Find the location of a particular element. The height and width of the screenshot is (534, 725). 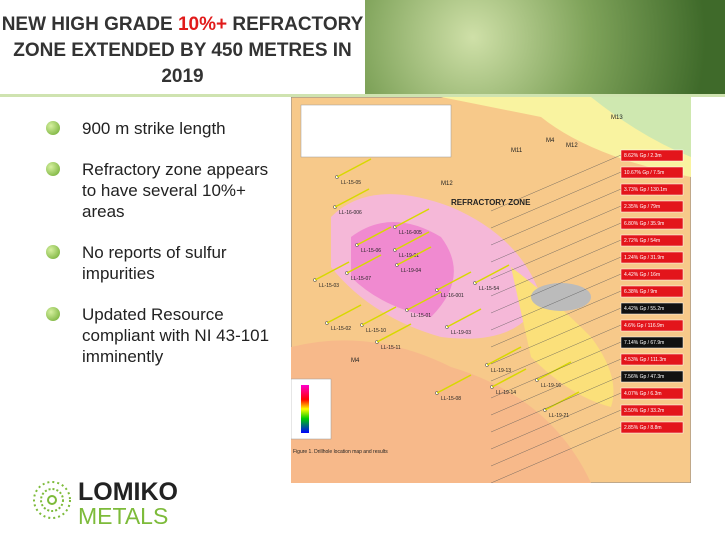

result-label: 2.85% Gp / 8.8m is located at coordinates (643, 428).